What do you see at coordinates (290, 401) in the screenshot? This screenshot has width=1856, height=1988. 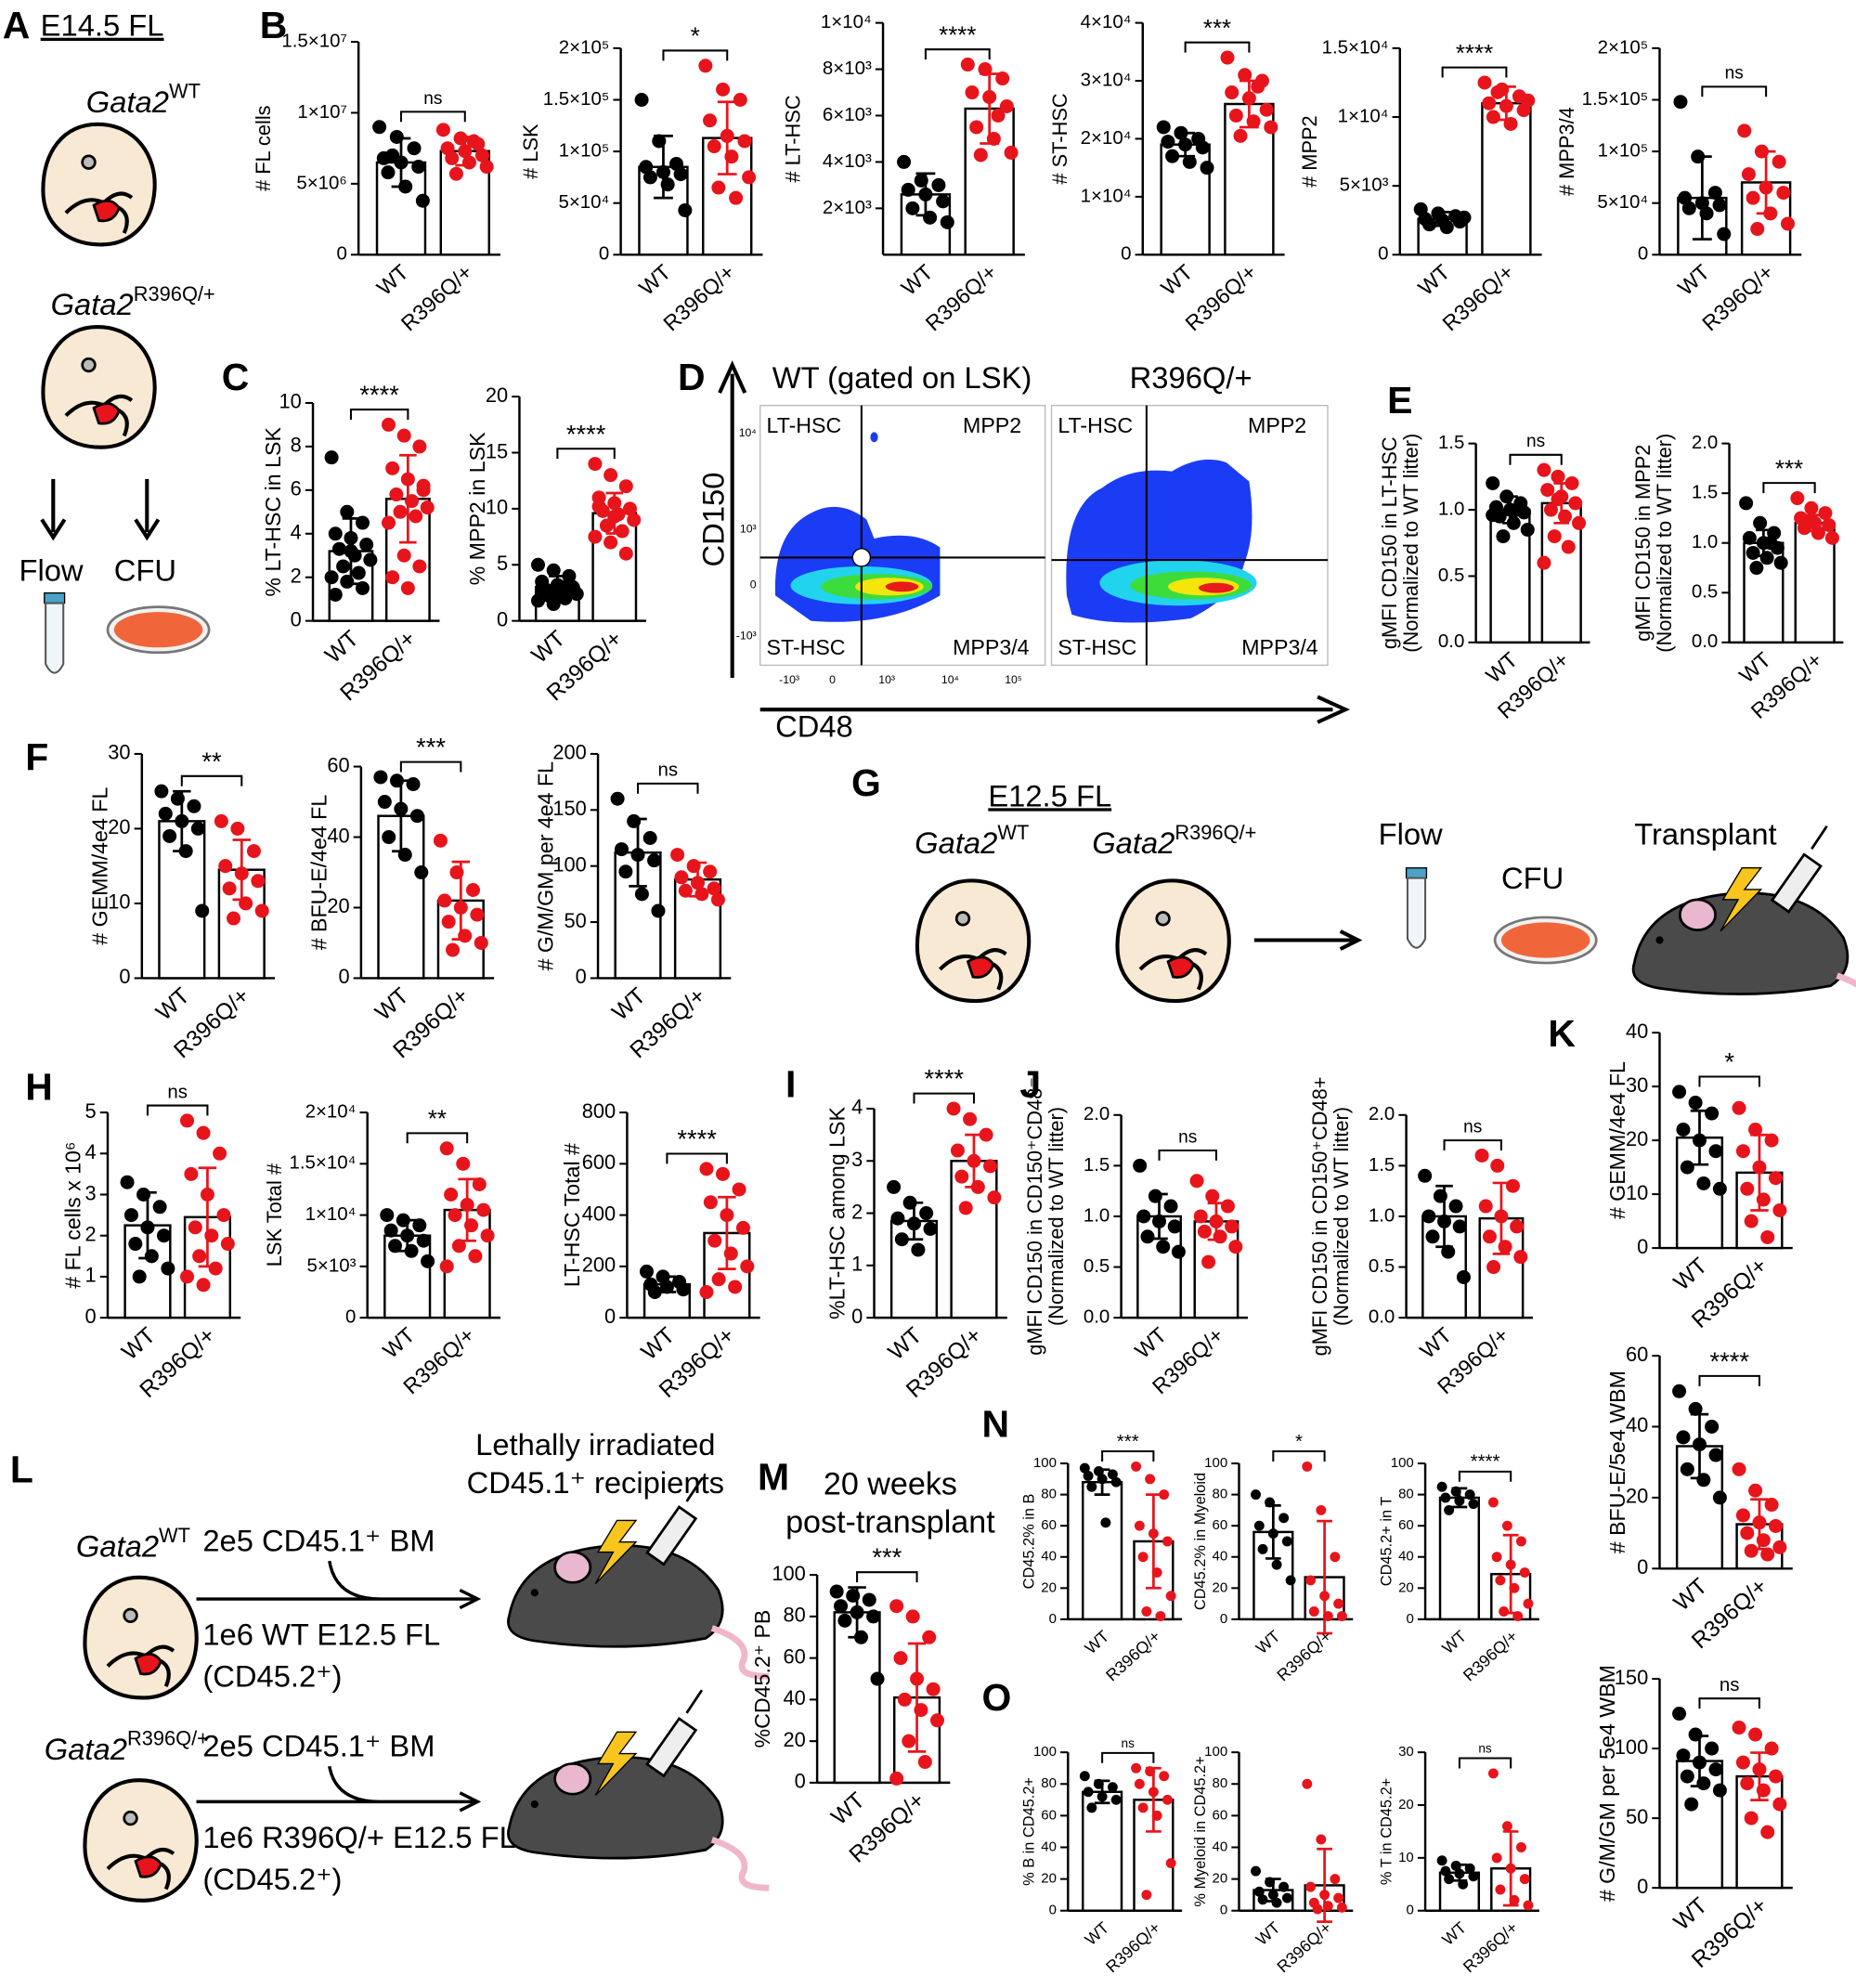 I see `y-tick-label: 10` at bounding box center [290, 401].